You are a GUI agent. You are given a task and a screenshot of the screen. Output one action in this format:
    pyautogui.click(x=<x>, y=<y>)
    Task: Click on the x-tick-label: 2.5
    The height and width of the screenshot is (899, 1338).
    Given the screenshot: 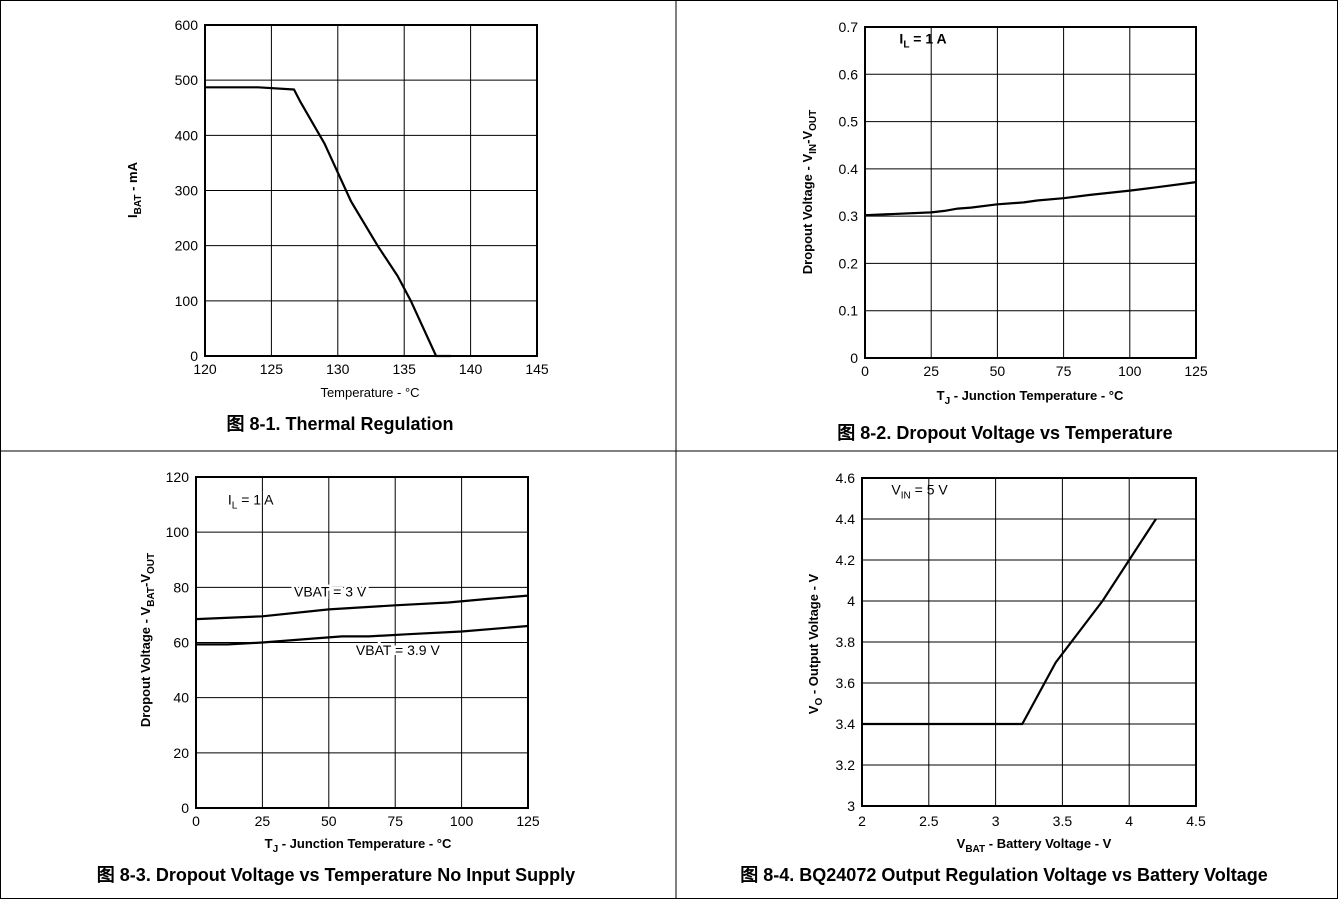 What is the action you would take?
    pyautogui.click(x=929, y=821)
    